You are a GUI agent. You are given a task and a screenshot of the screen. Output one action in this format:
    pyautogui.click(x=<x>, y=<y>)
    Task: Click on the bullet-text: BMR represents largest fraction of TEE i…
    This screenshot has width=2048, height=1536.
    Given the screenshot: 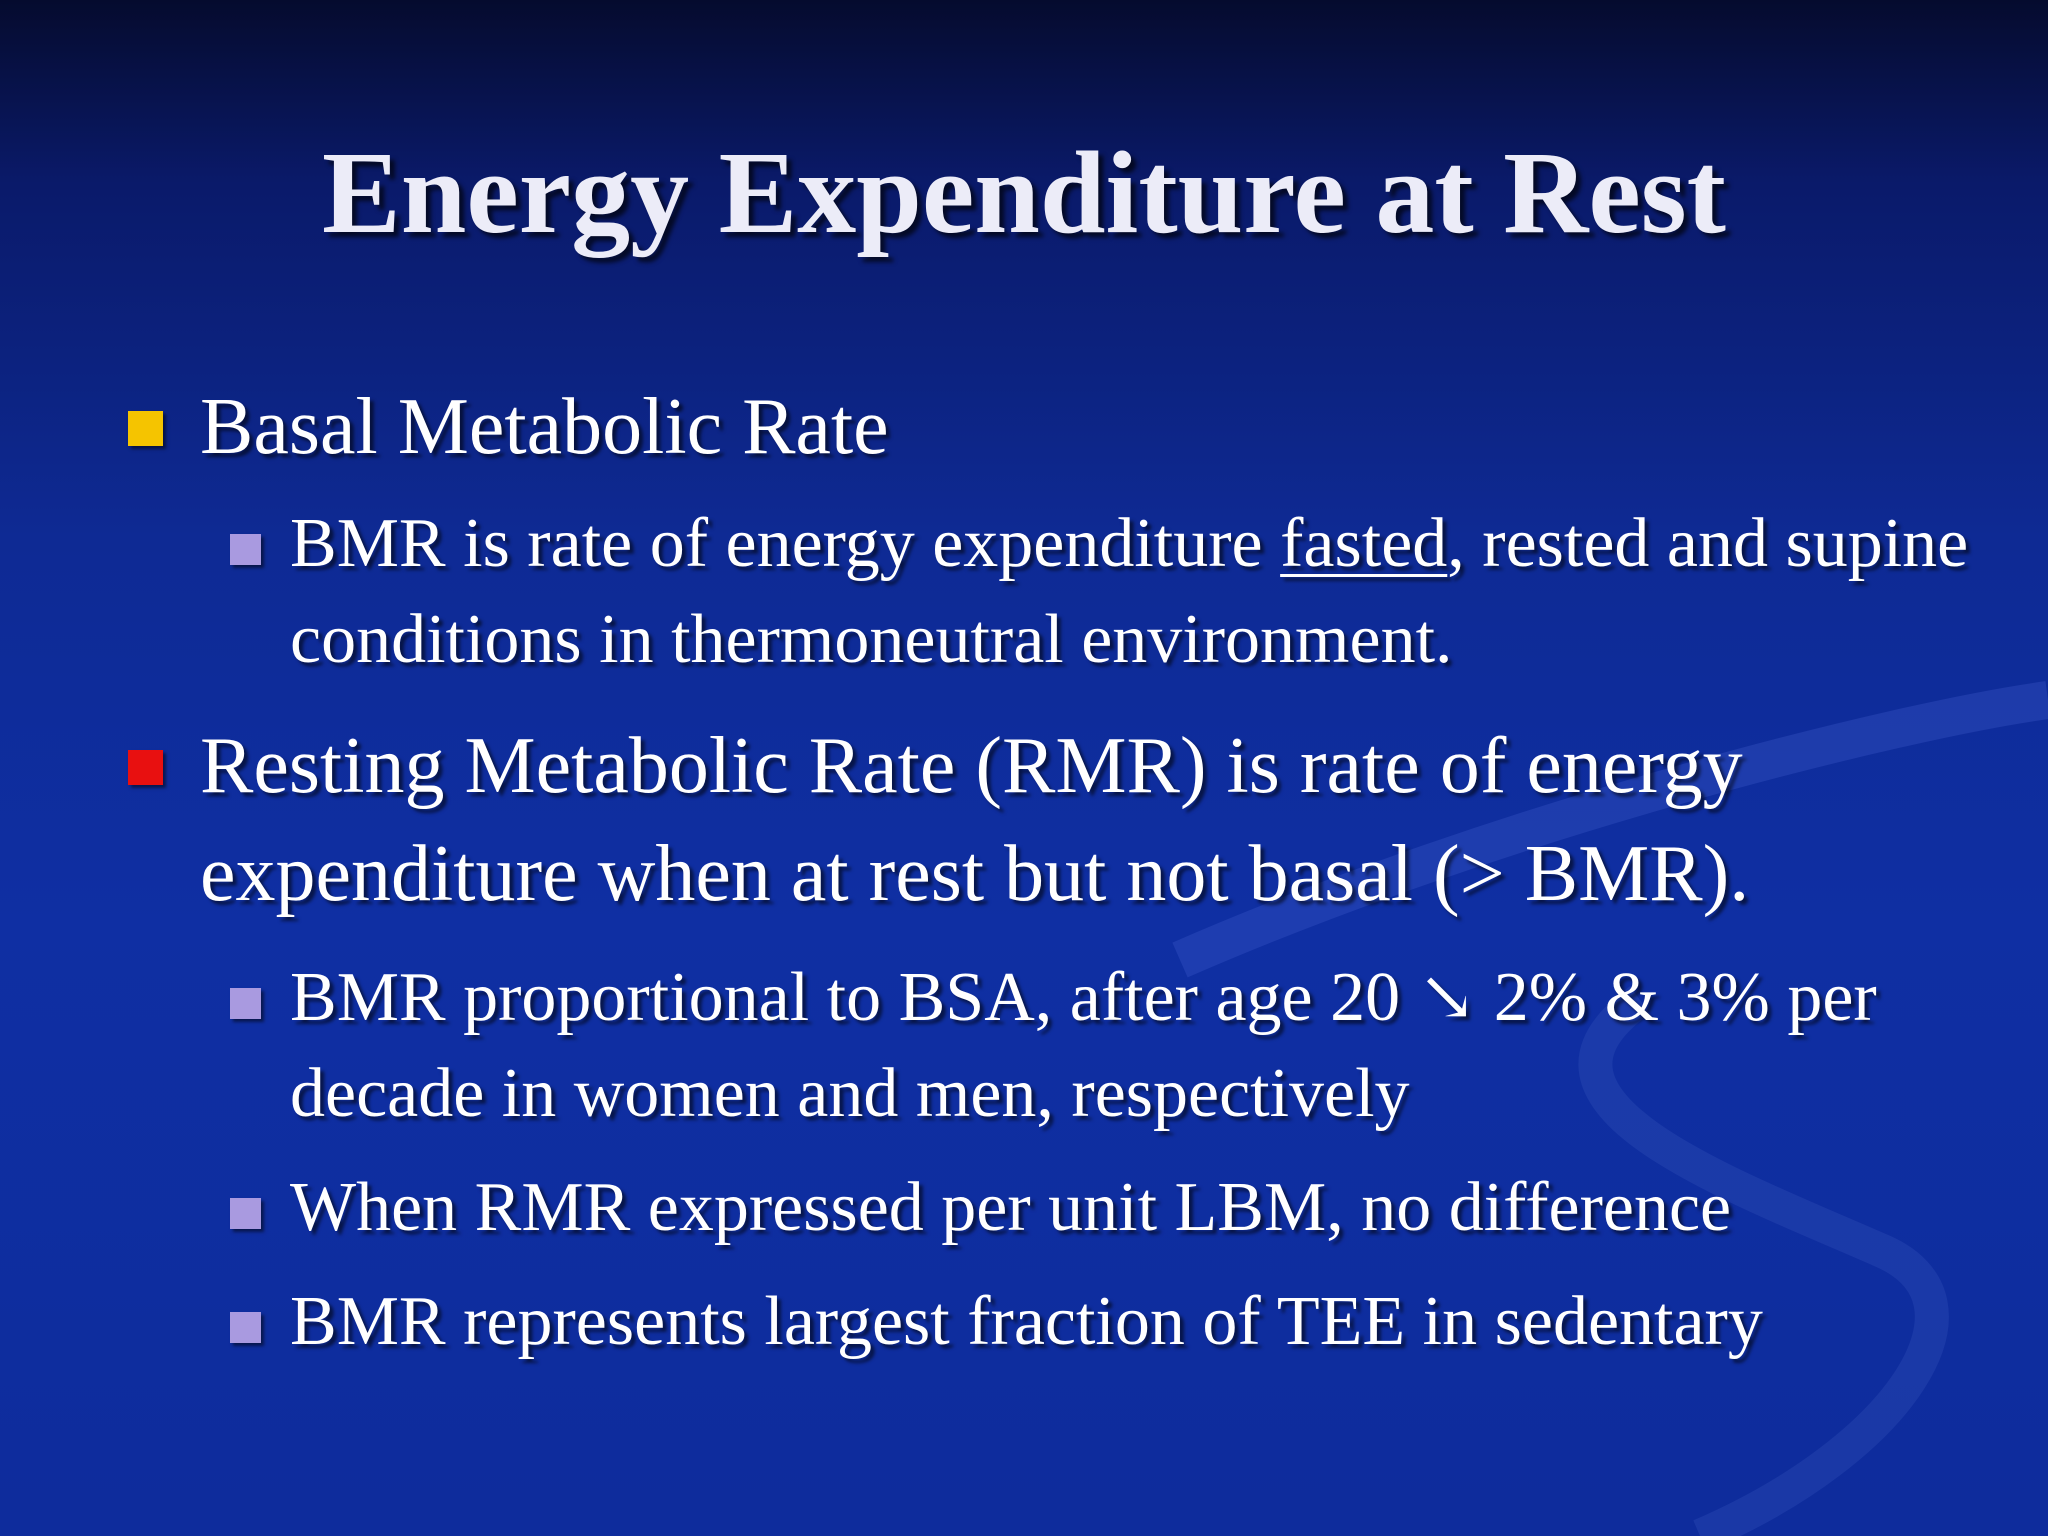 What is the action you would take?
    pyautogui.click(x=1026, y=1321)
    